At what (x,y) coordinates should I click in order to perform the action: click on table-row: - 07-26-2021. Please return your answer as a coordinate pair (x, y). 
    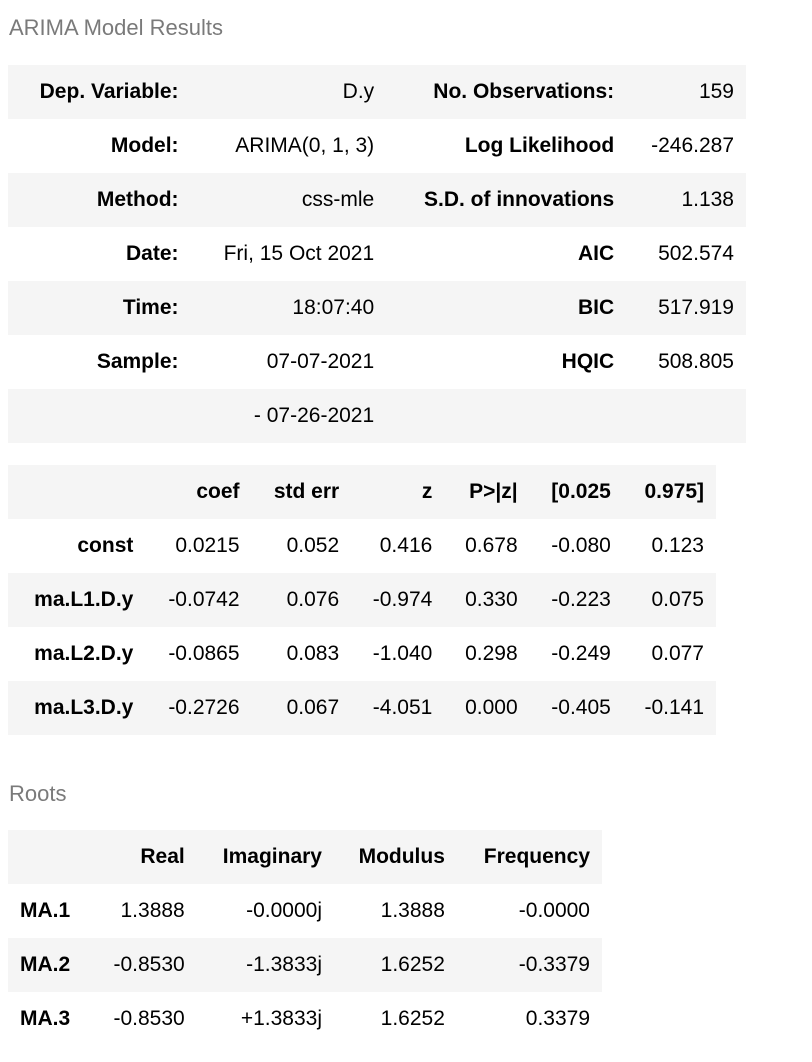
    Looking at the image, I should click on (377, 416).